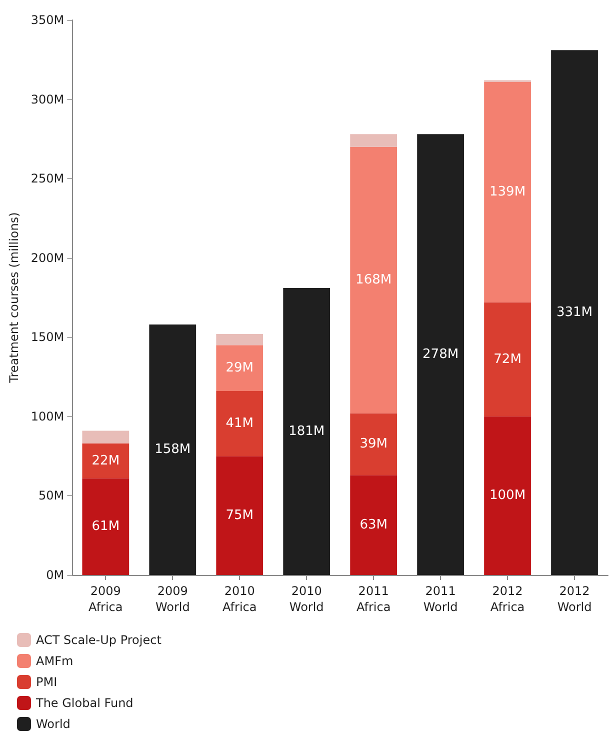 The height and width of the screenshot is (746, 612). I want to click on x-tick-label: 2012 World, so click(574, 599).